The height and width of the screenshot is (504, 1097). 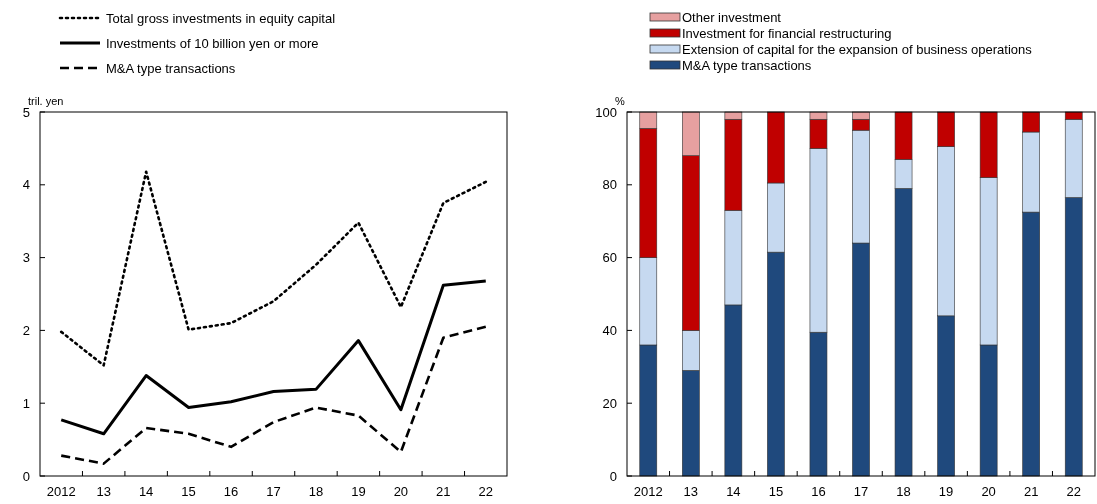 What do you see at coordinates (46, 101) in the screenshot?
I see `y-axis-title: tril. yen` at bounding box center [46, 101].